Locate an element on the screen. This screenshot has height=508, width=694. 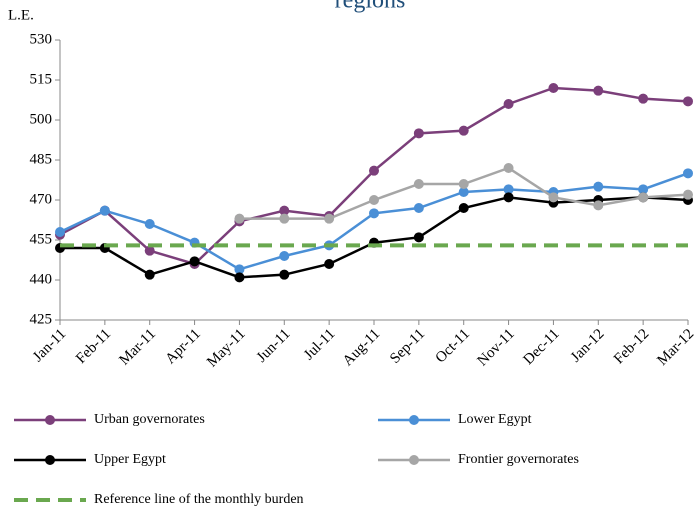
legend-label: Urban governorates is located at coordinates (149, 419).